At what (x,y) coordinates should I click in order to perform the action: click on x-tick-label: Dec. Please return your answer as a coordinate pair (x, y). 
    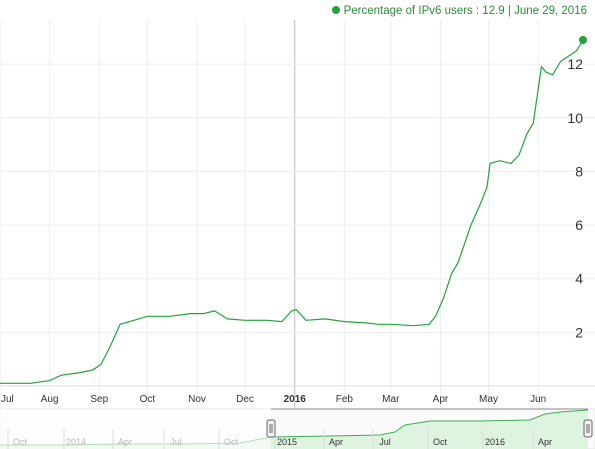
    Looking at the image, I should click on (245, 399).